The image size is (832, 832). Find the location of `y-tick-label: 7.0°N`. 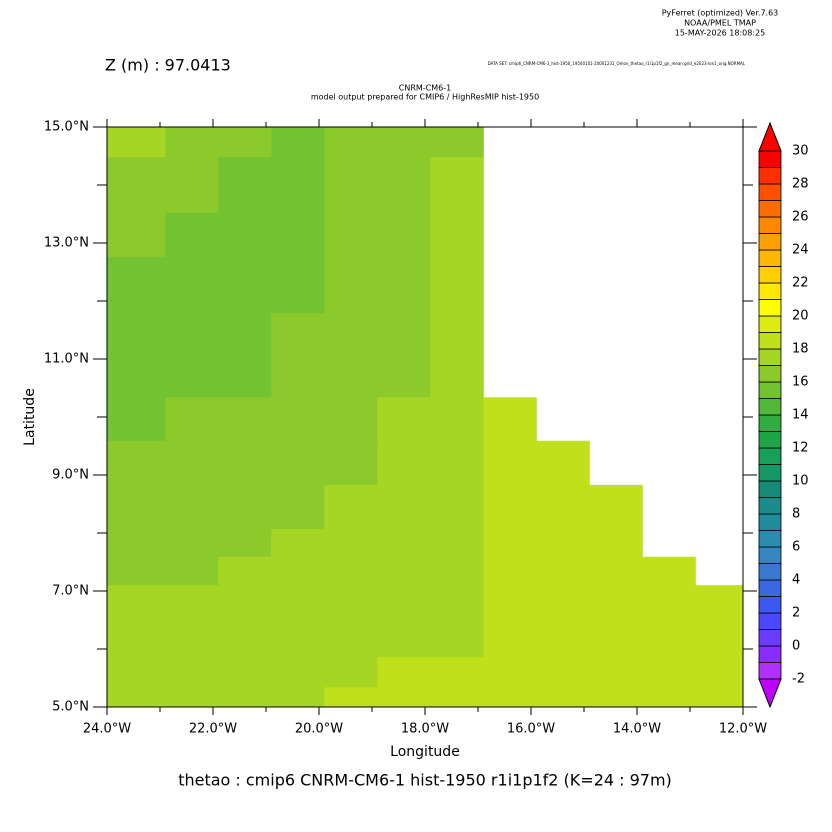

y-tick-label: 7.0°N is located at coordinates (70, 591).